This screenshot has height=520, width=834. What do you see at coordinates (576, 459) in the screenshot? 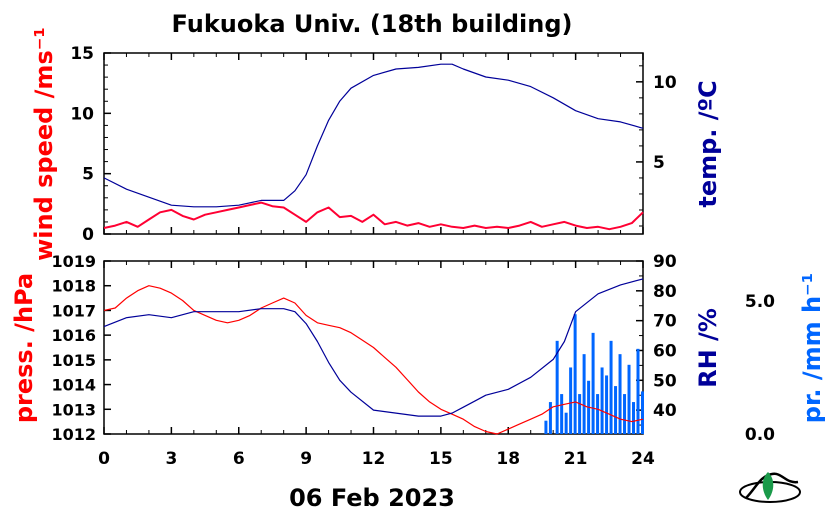
I see `x-tick-label: 21` at bounding box center [576, 459].